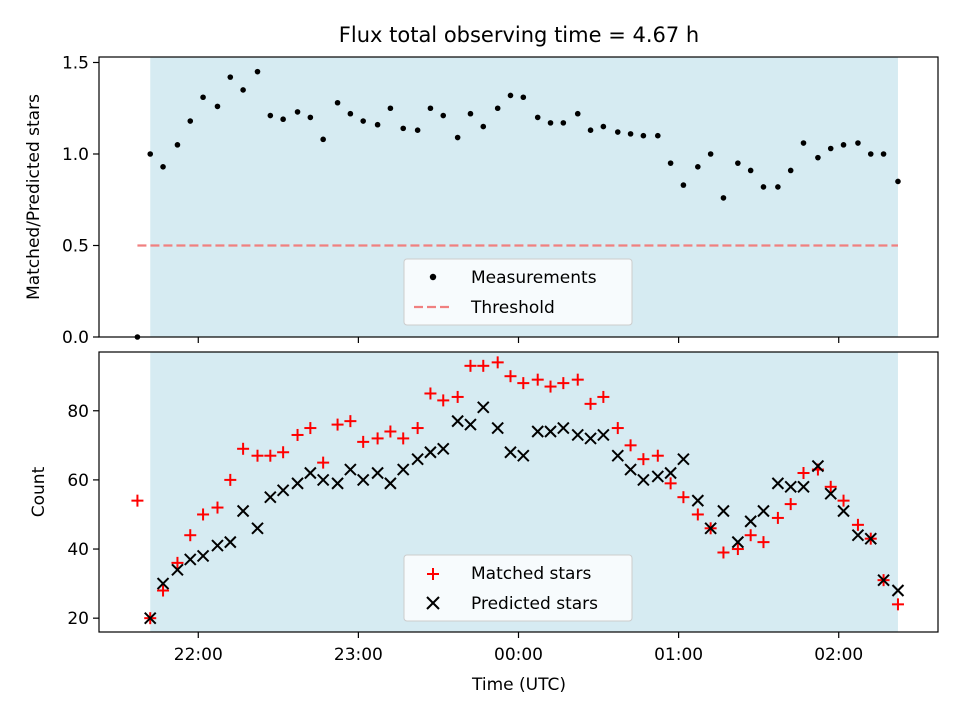  Describe the element at coordinates (78, 481) in the screenshot. I see `y-tick-label: 60` at that location.